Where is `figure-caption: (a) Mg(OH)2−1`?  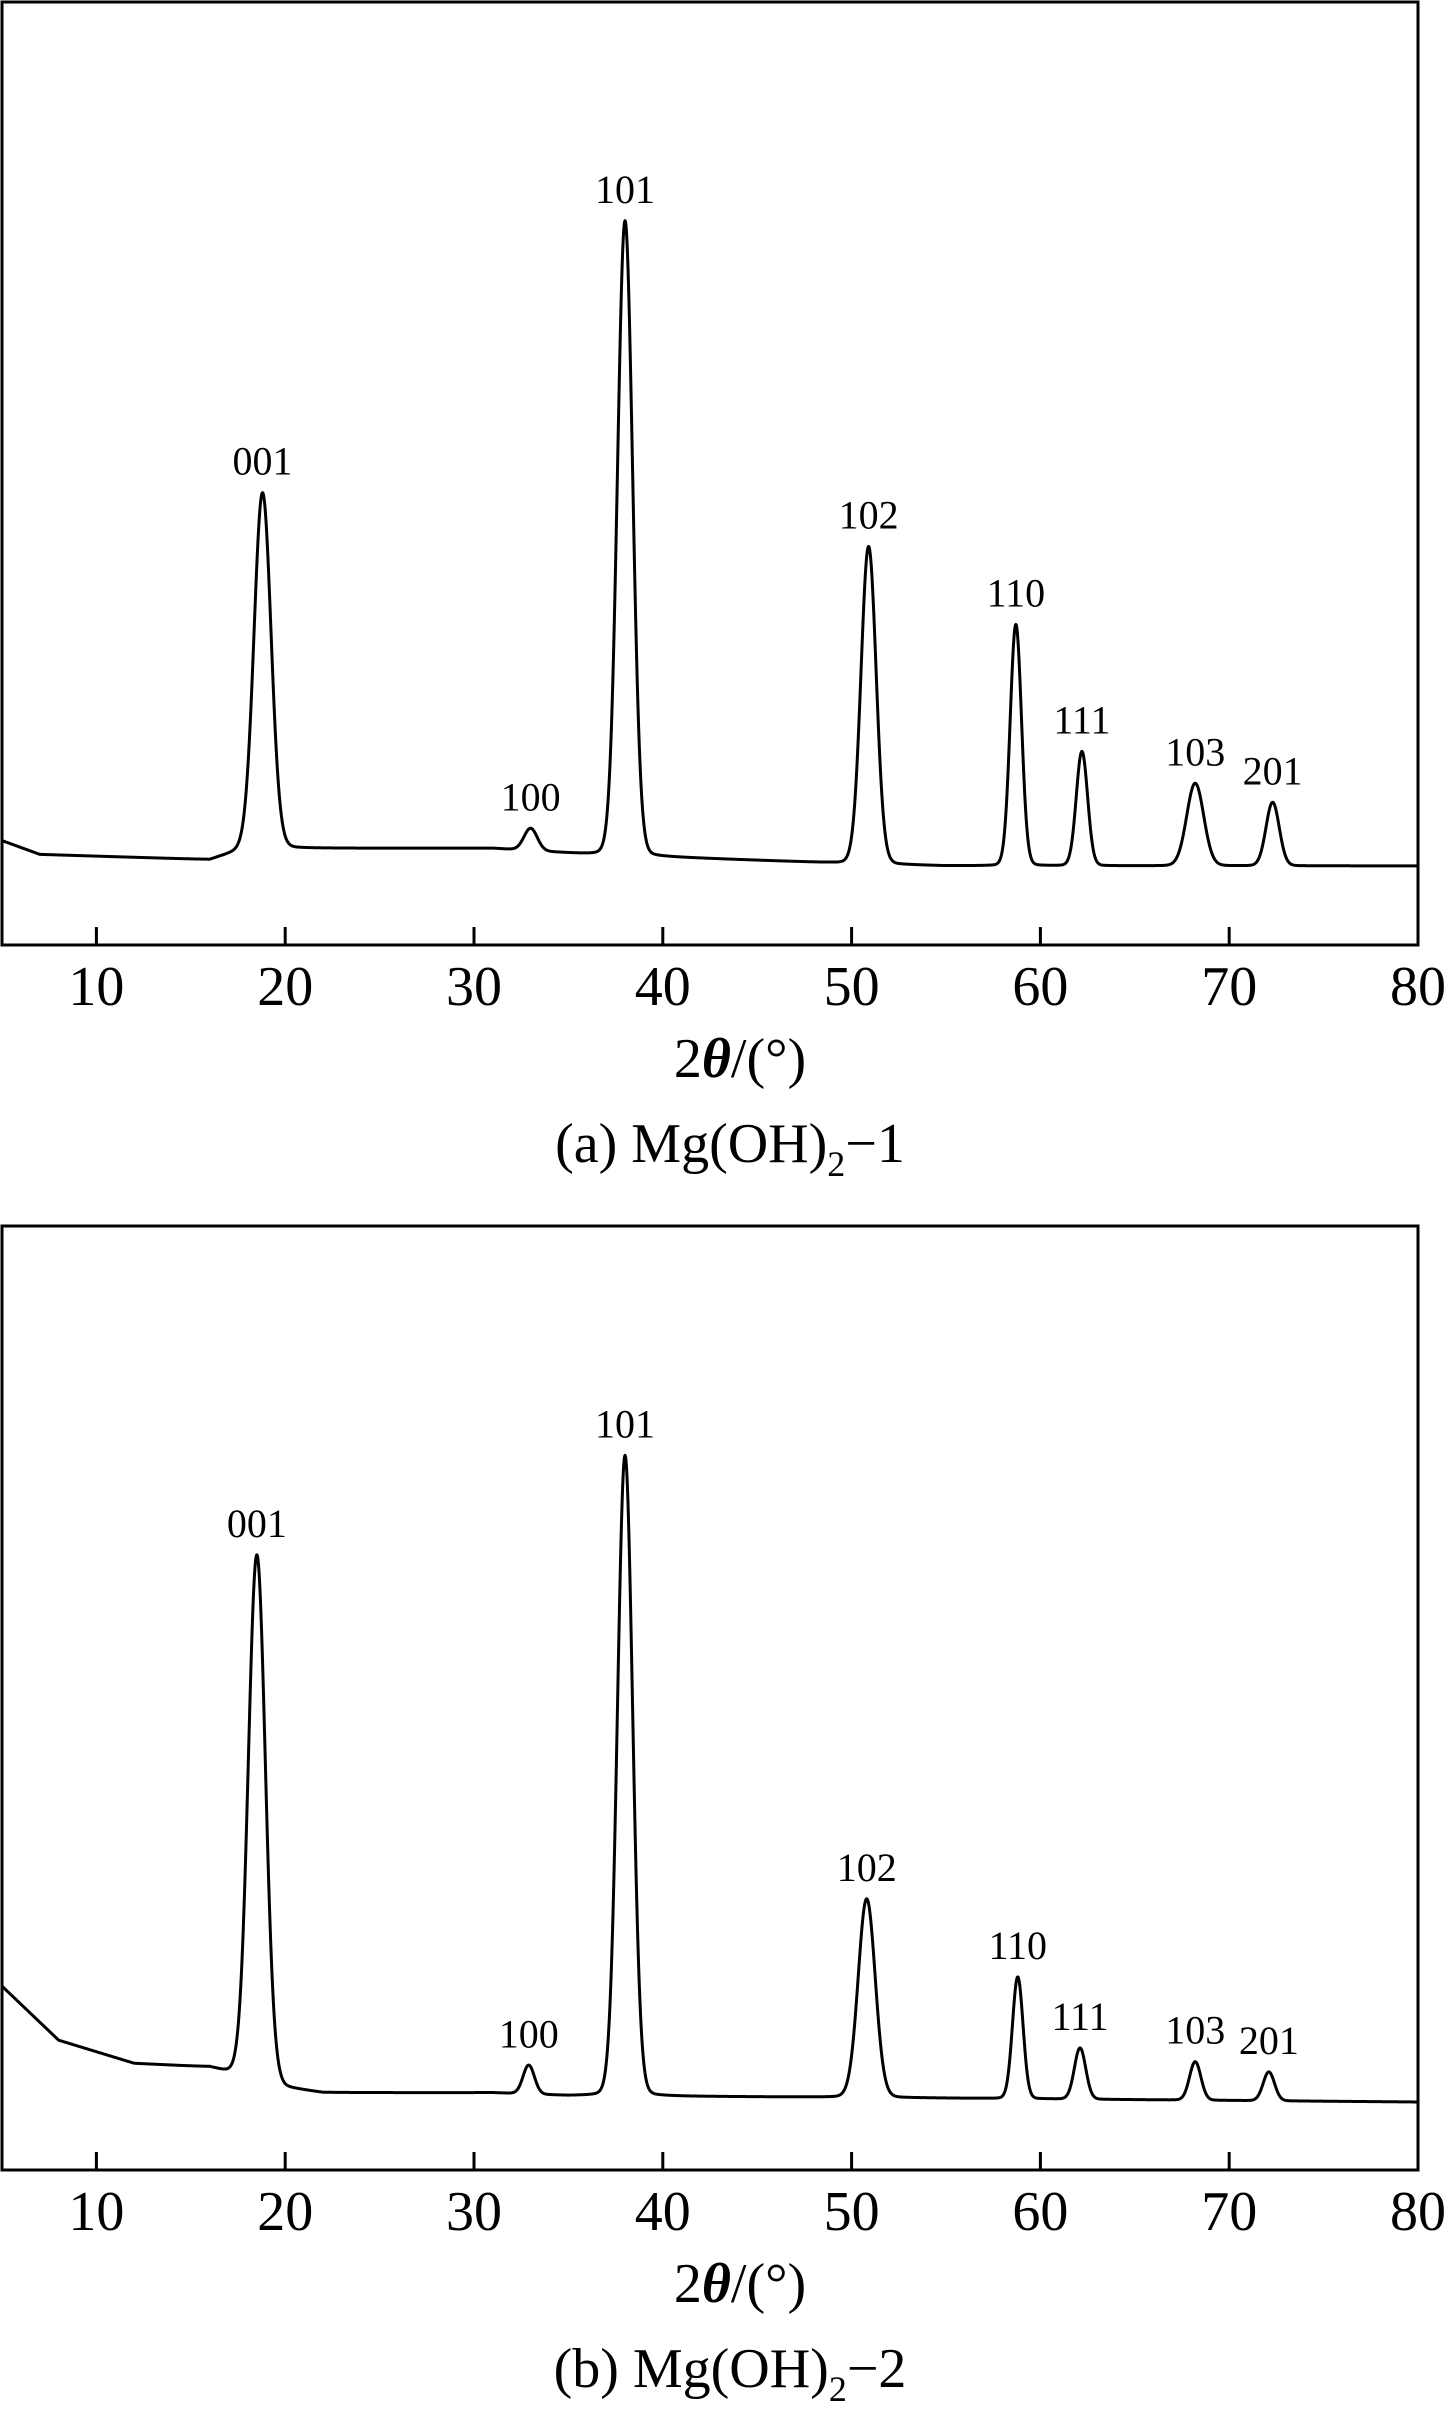
figure-caption: (a) Mg(OH)2−1 is located at coordinates (730, 1148).